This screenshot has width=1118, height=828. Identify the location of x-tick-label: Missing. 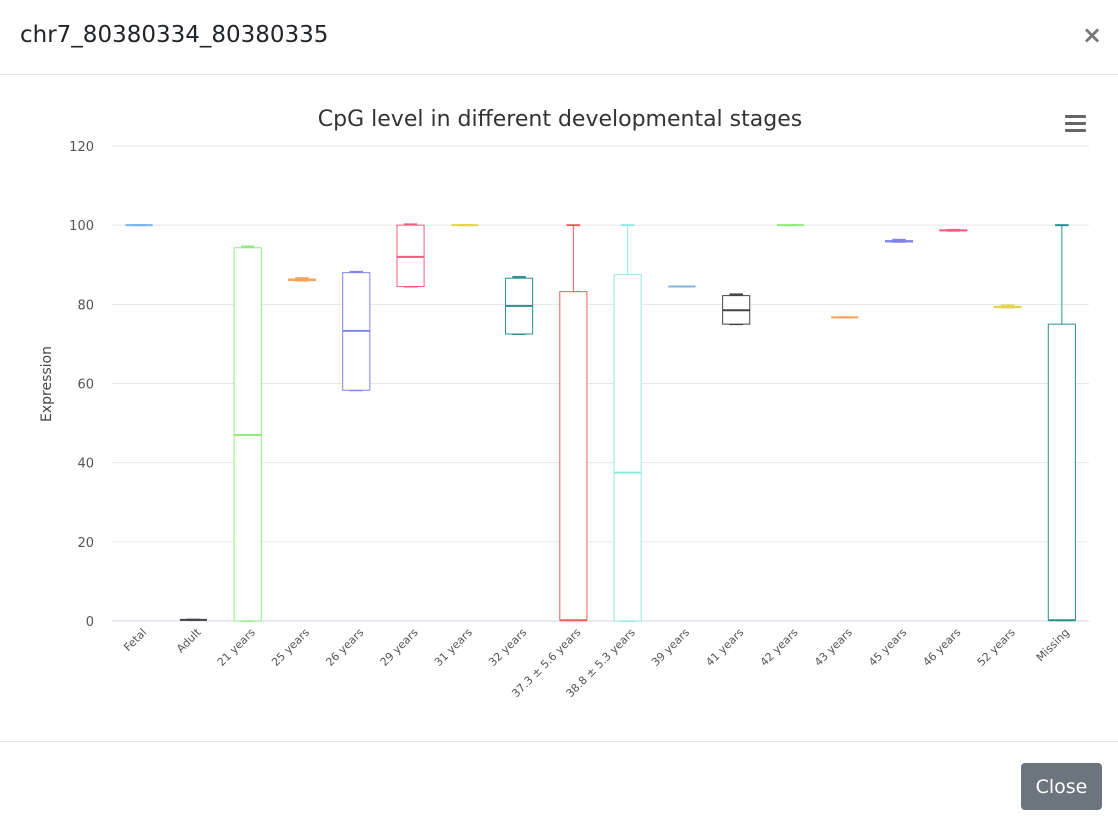
(1053, 645).